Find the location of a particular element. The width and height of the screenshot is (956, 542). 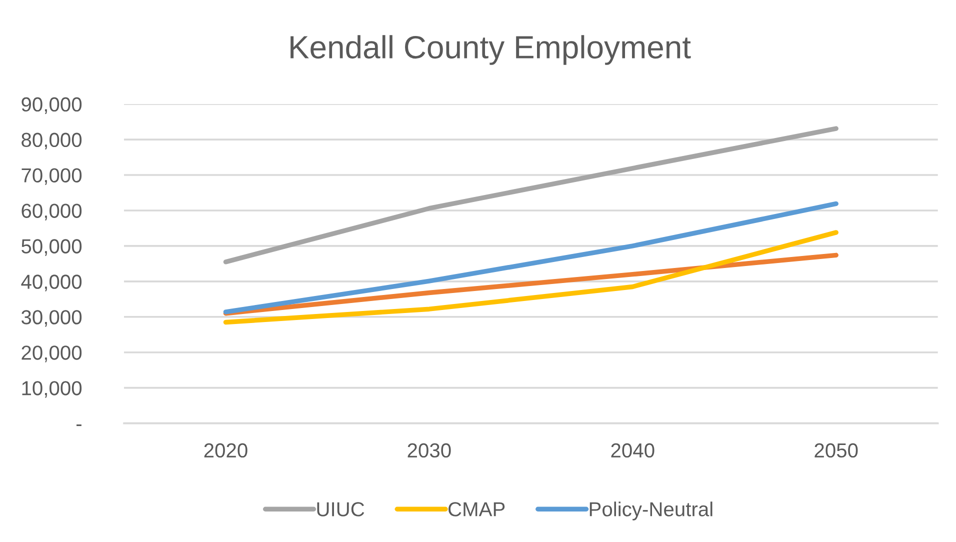

legend-label: UIUC is located at coordinates (340, 509).